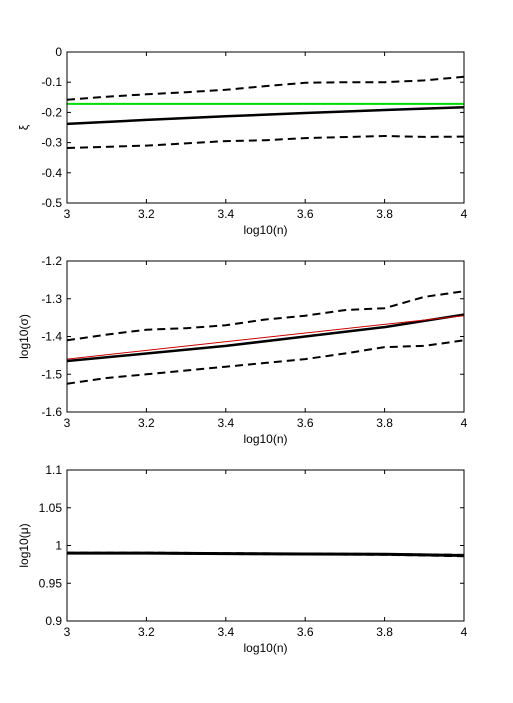 This screenshot has width=513, height=703. Describe the element at coordinates (24, 336) in the screenshot. I see `y-axis-label: log10(σ)` at that location.